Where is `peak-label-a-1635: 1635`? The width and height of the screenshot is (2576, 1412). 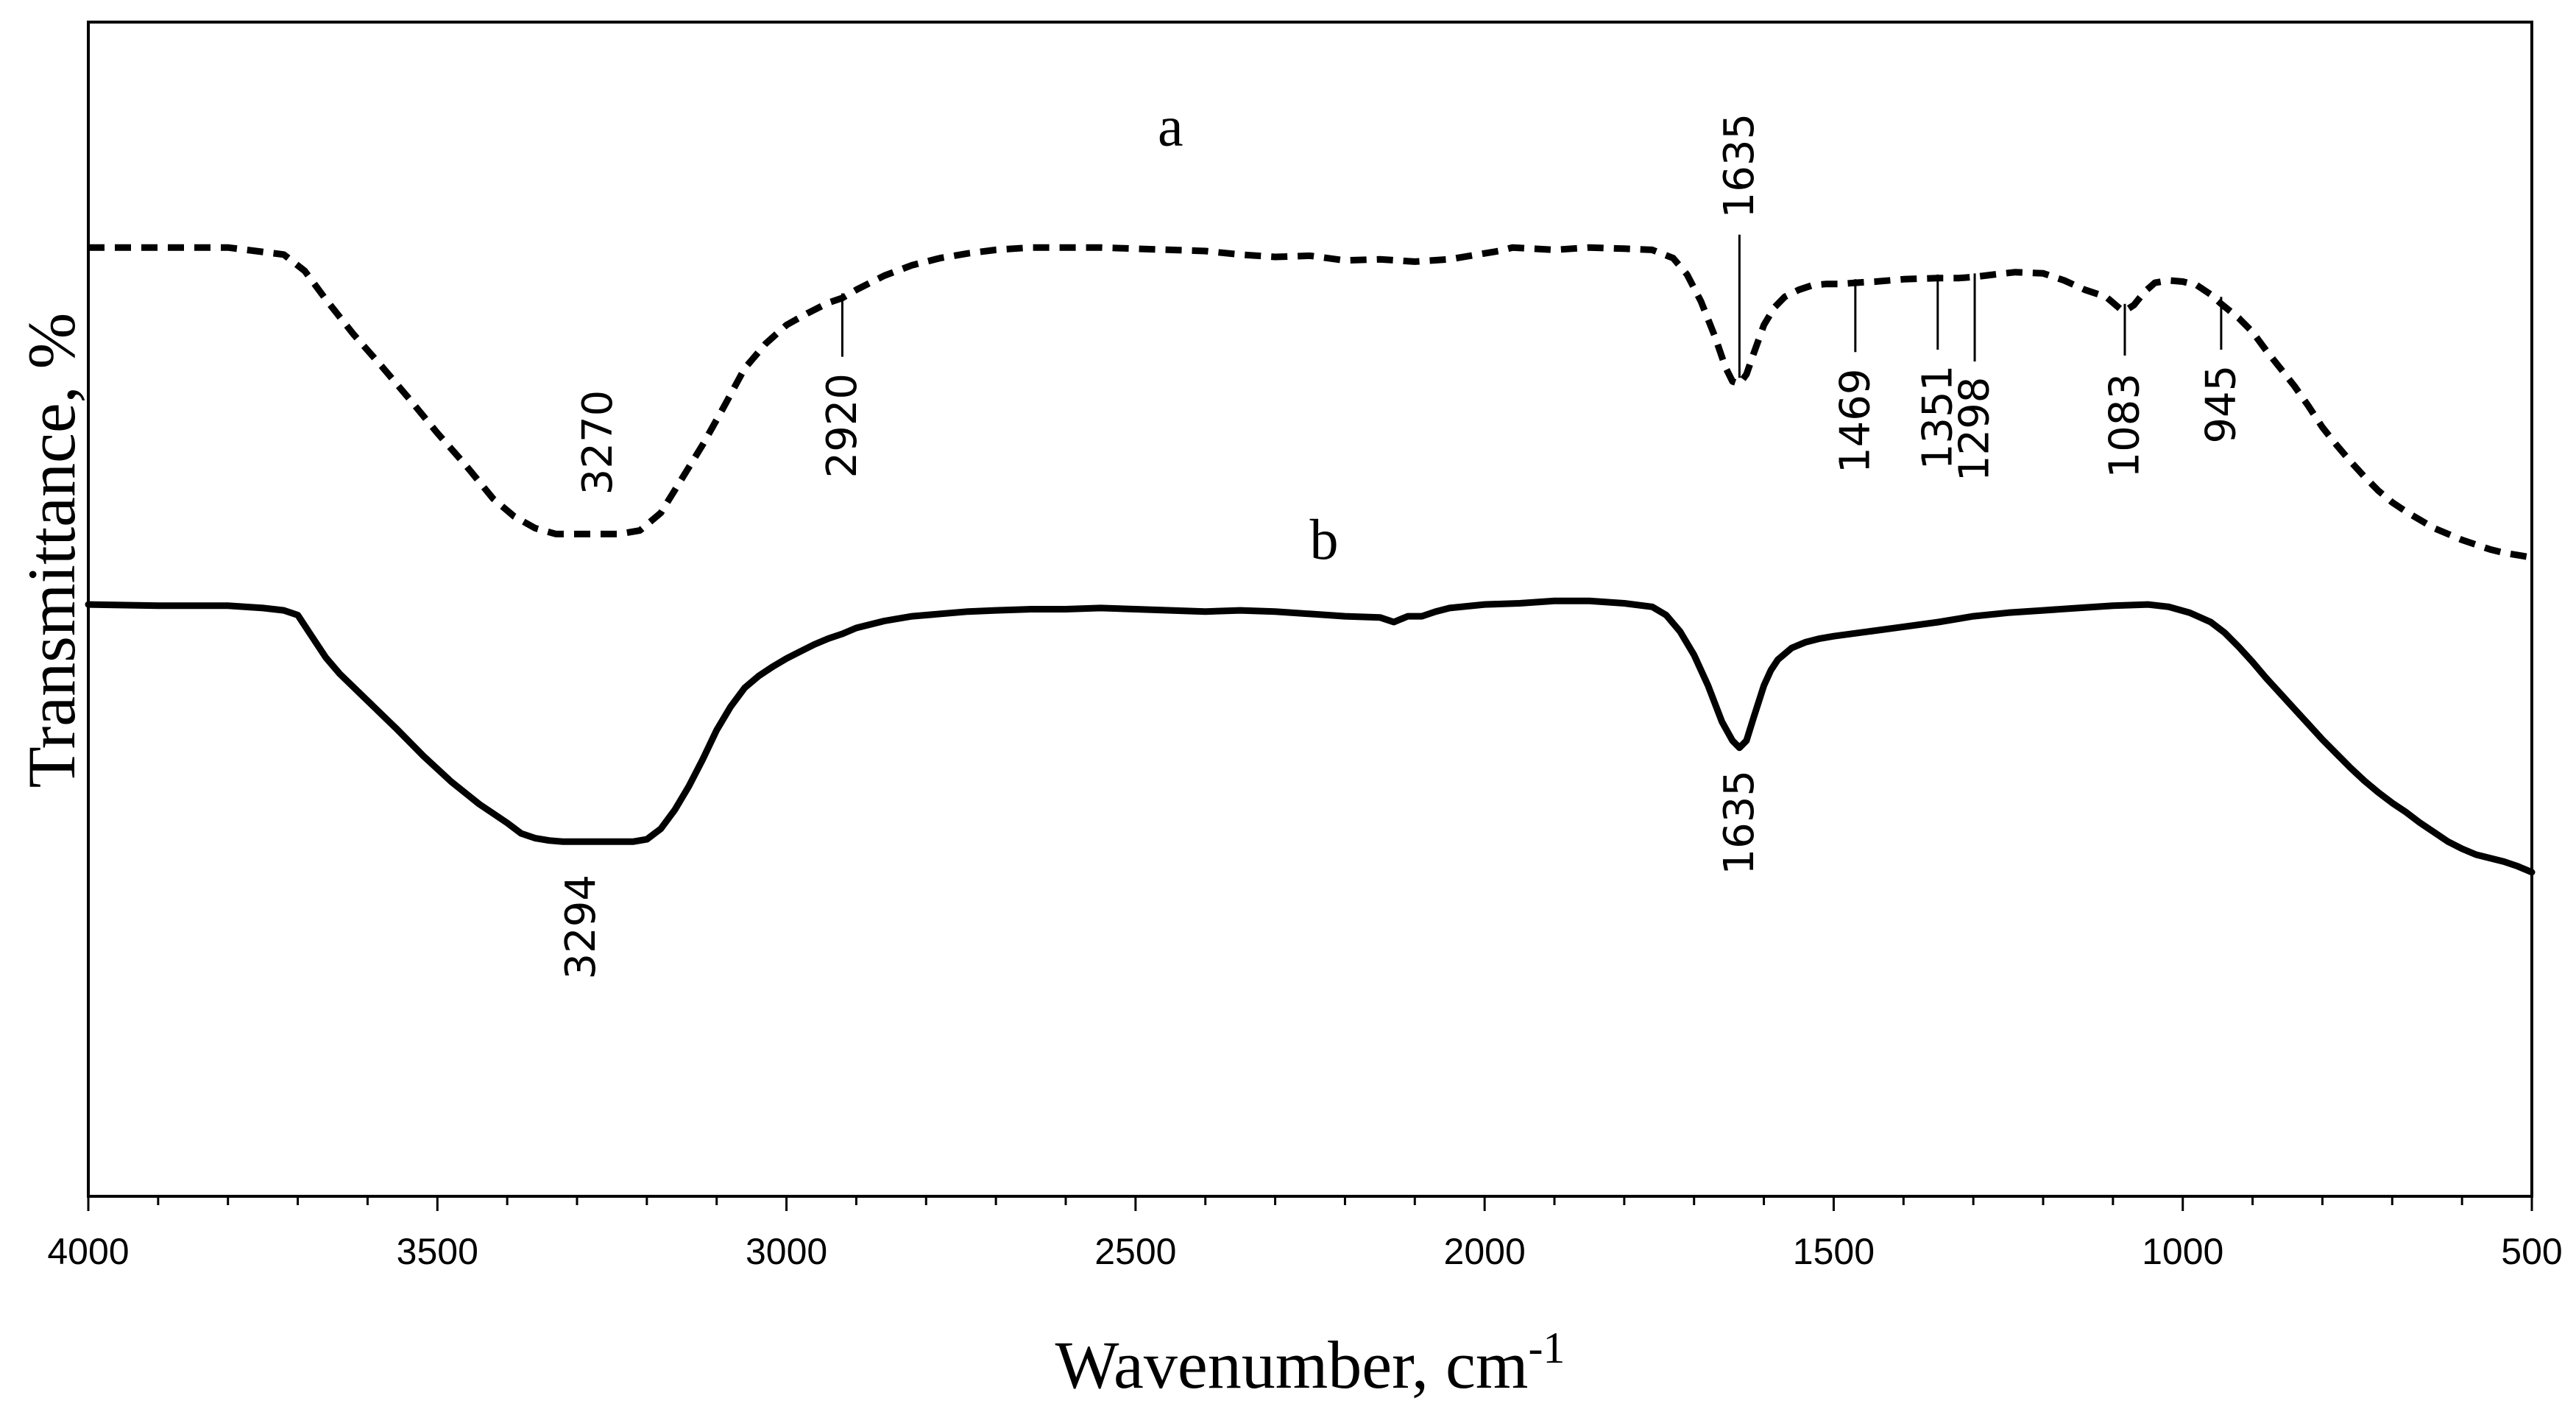 peak-label-a-1635: 1635 is located at coordinates (1740, 166).